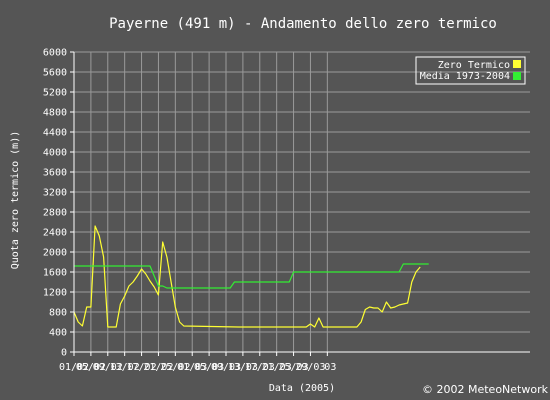  I want to click on x-tick-label: 03, so click(330, 367).